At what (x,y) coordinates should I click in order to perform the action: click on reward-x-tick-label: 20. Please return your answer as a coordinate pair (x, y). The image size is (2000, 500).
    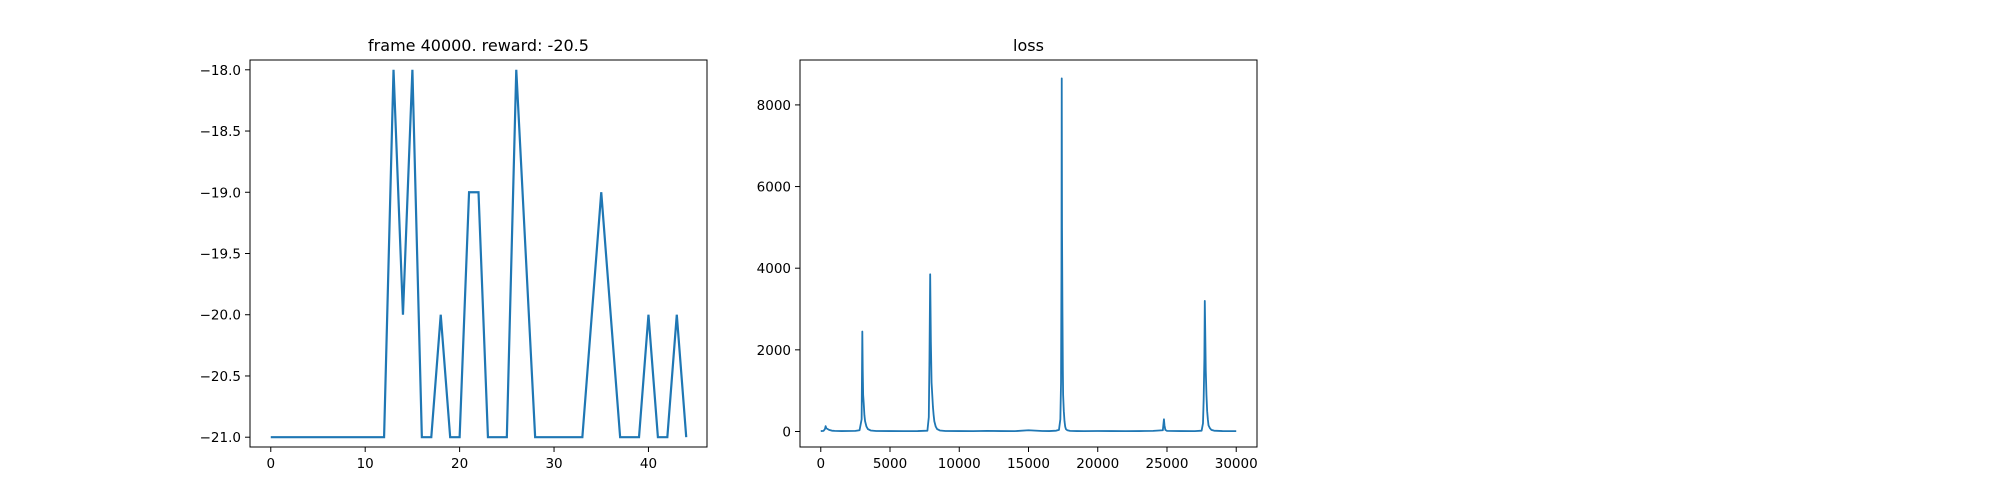
    Looking at the image, I should click on (459, 464).